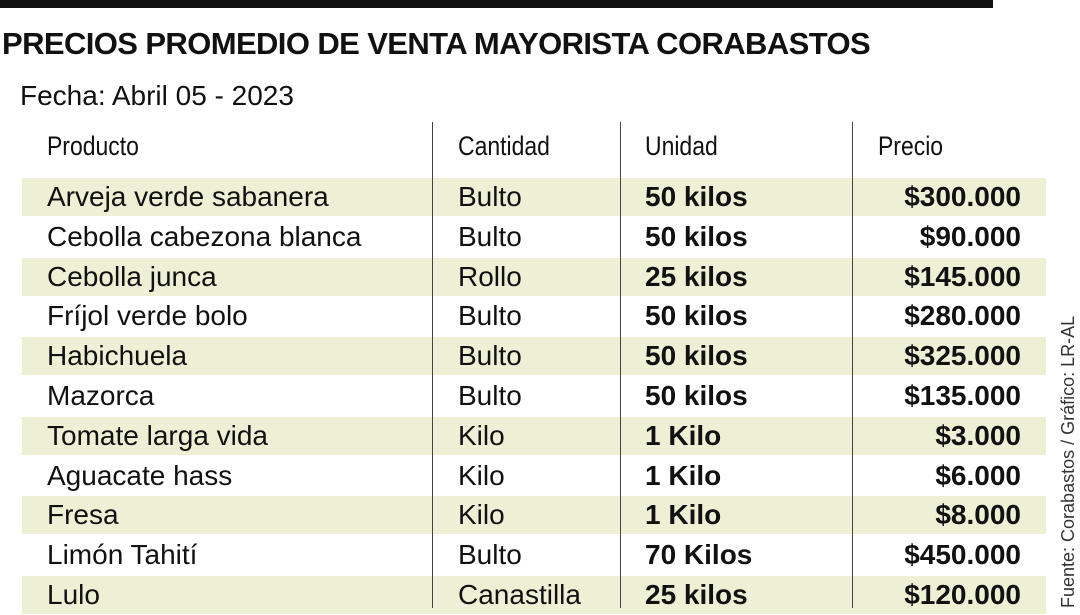 Image resolution: width=1080 pixels, height=615 pixels. What do you see at coordinates (978, 435) in the screenshot?
I see `price-cell: $3.000` at bounding box center [978, 435].